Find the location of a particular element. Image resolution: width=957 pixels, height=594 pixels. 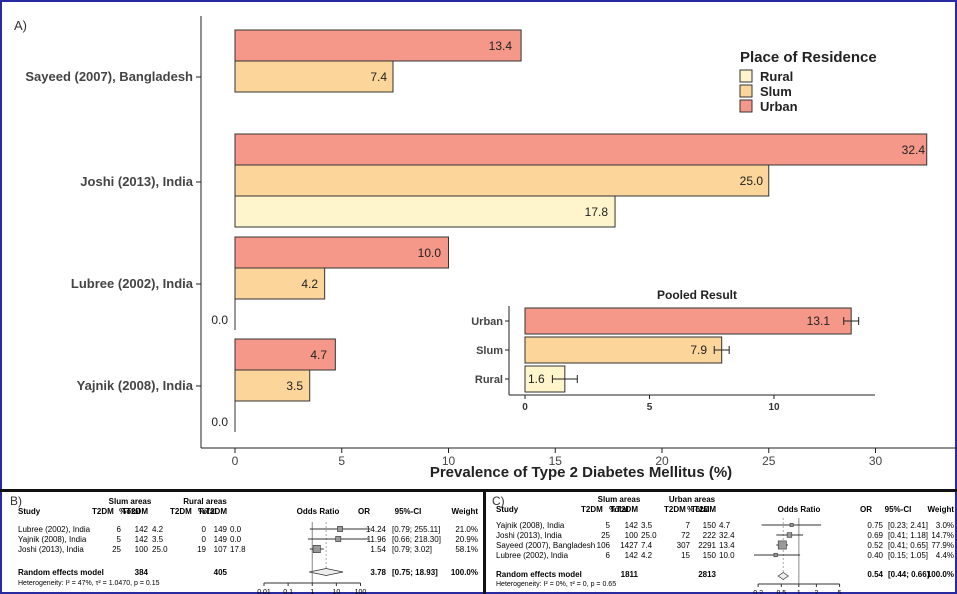

x-tick-label: 0 is located at coordinates (235, 461).